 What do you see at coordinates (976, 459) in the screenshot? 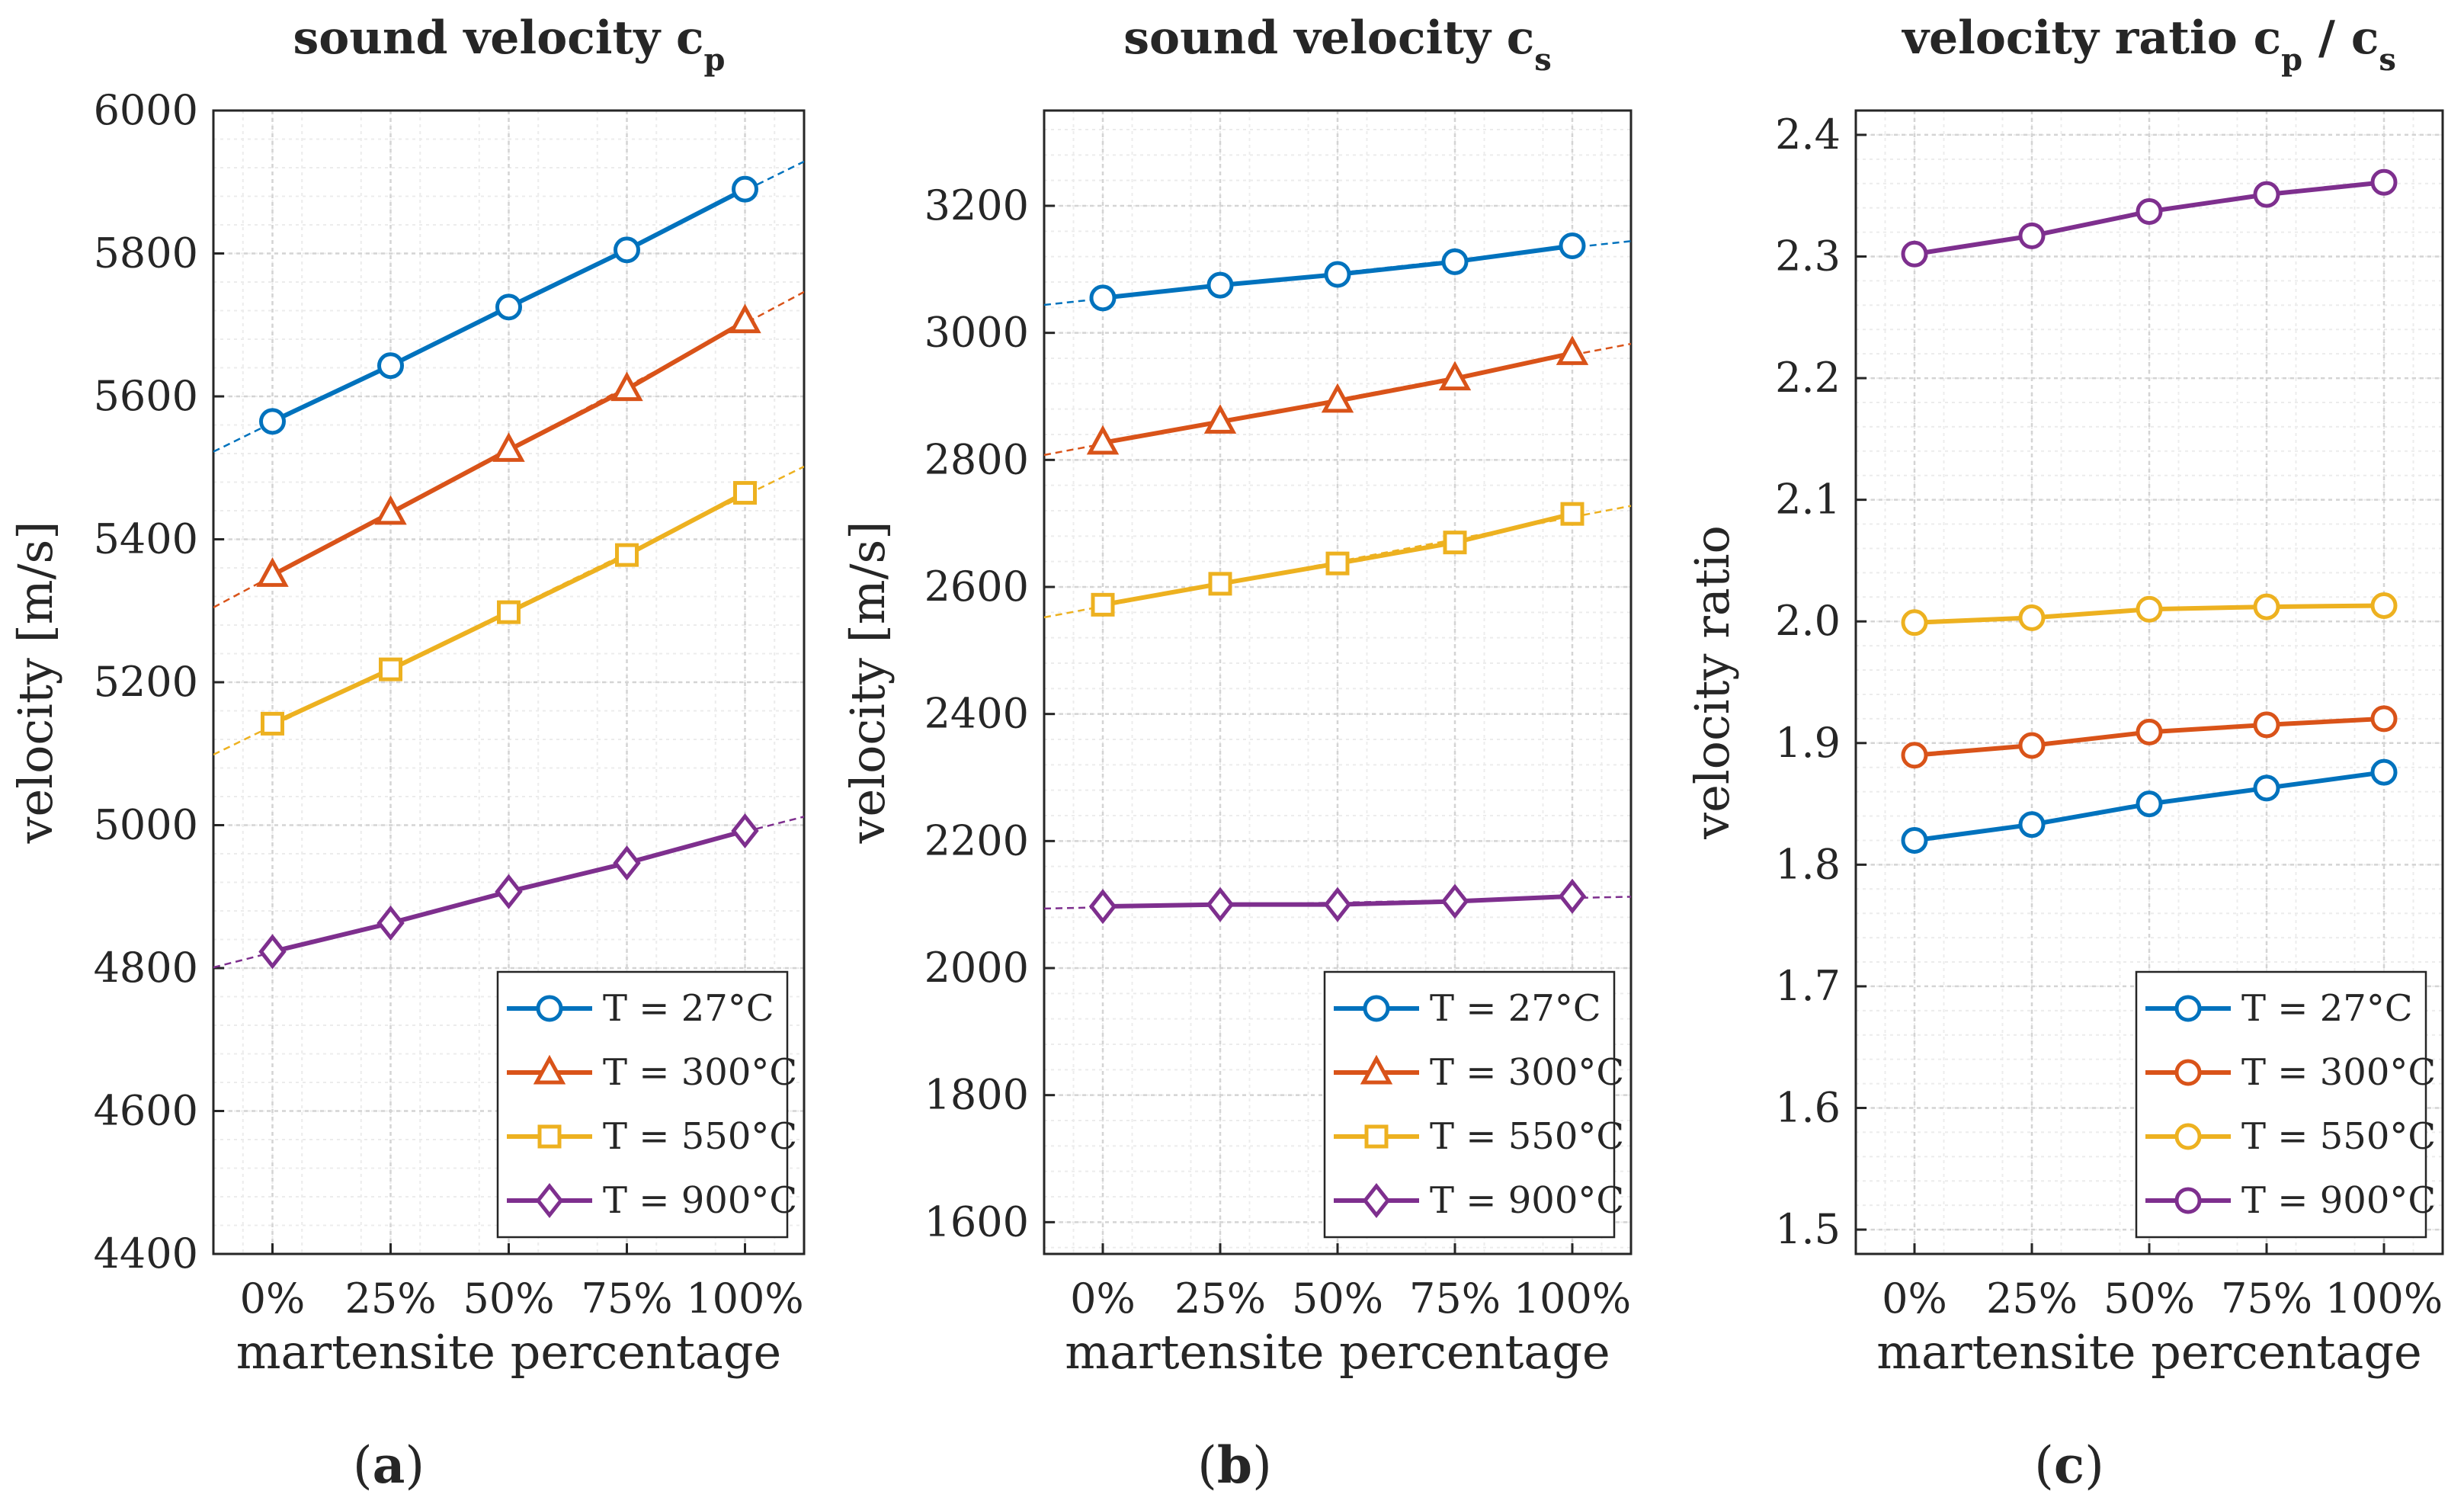
I see `y-tick-label: 2800` at bounding box center [976, 459].